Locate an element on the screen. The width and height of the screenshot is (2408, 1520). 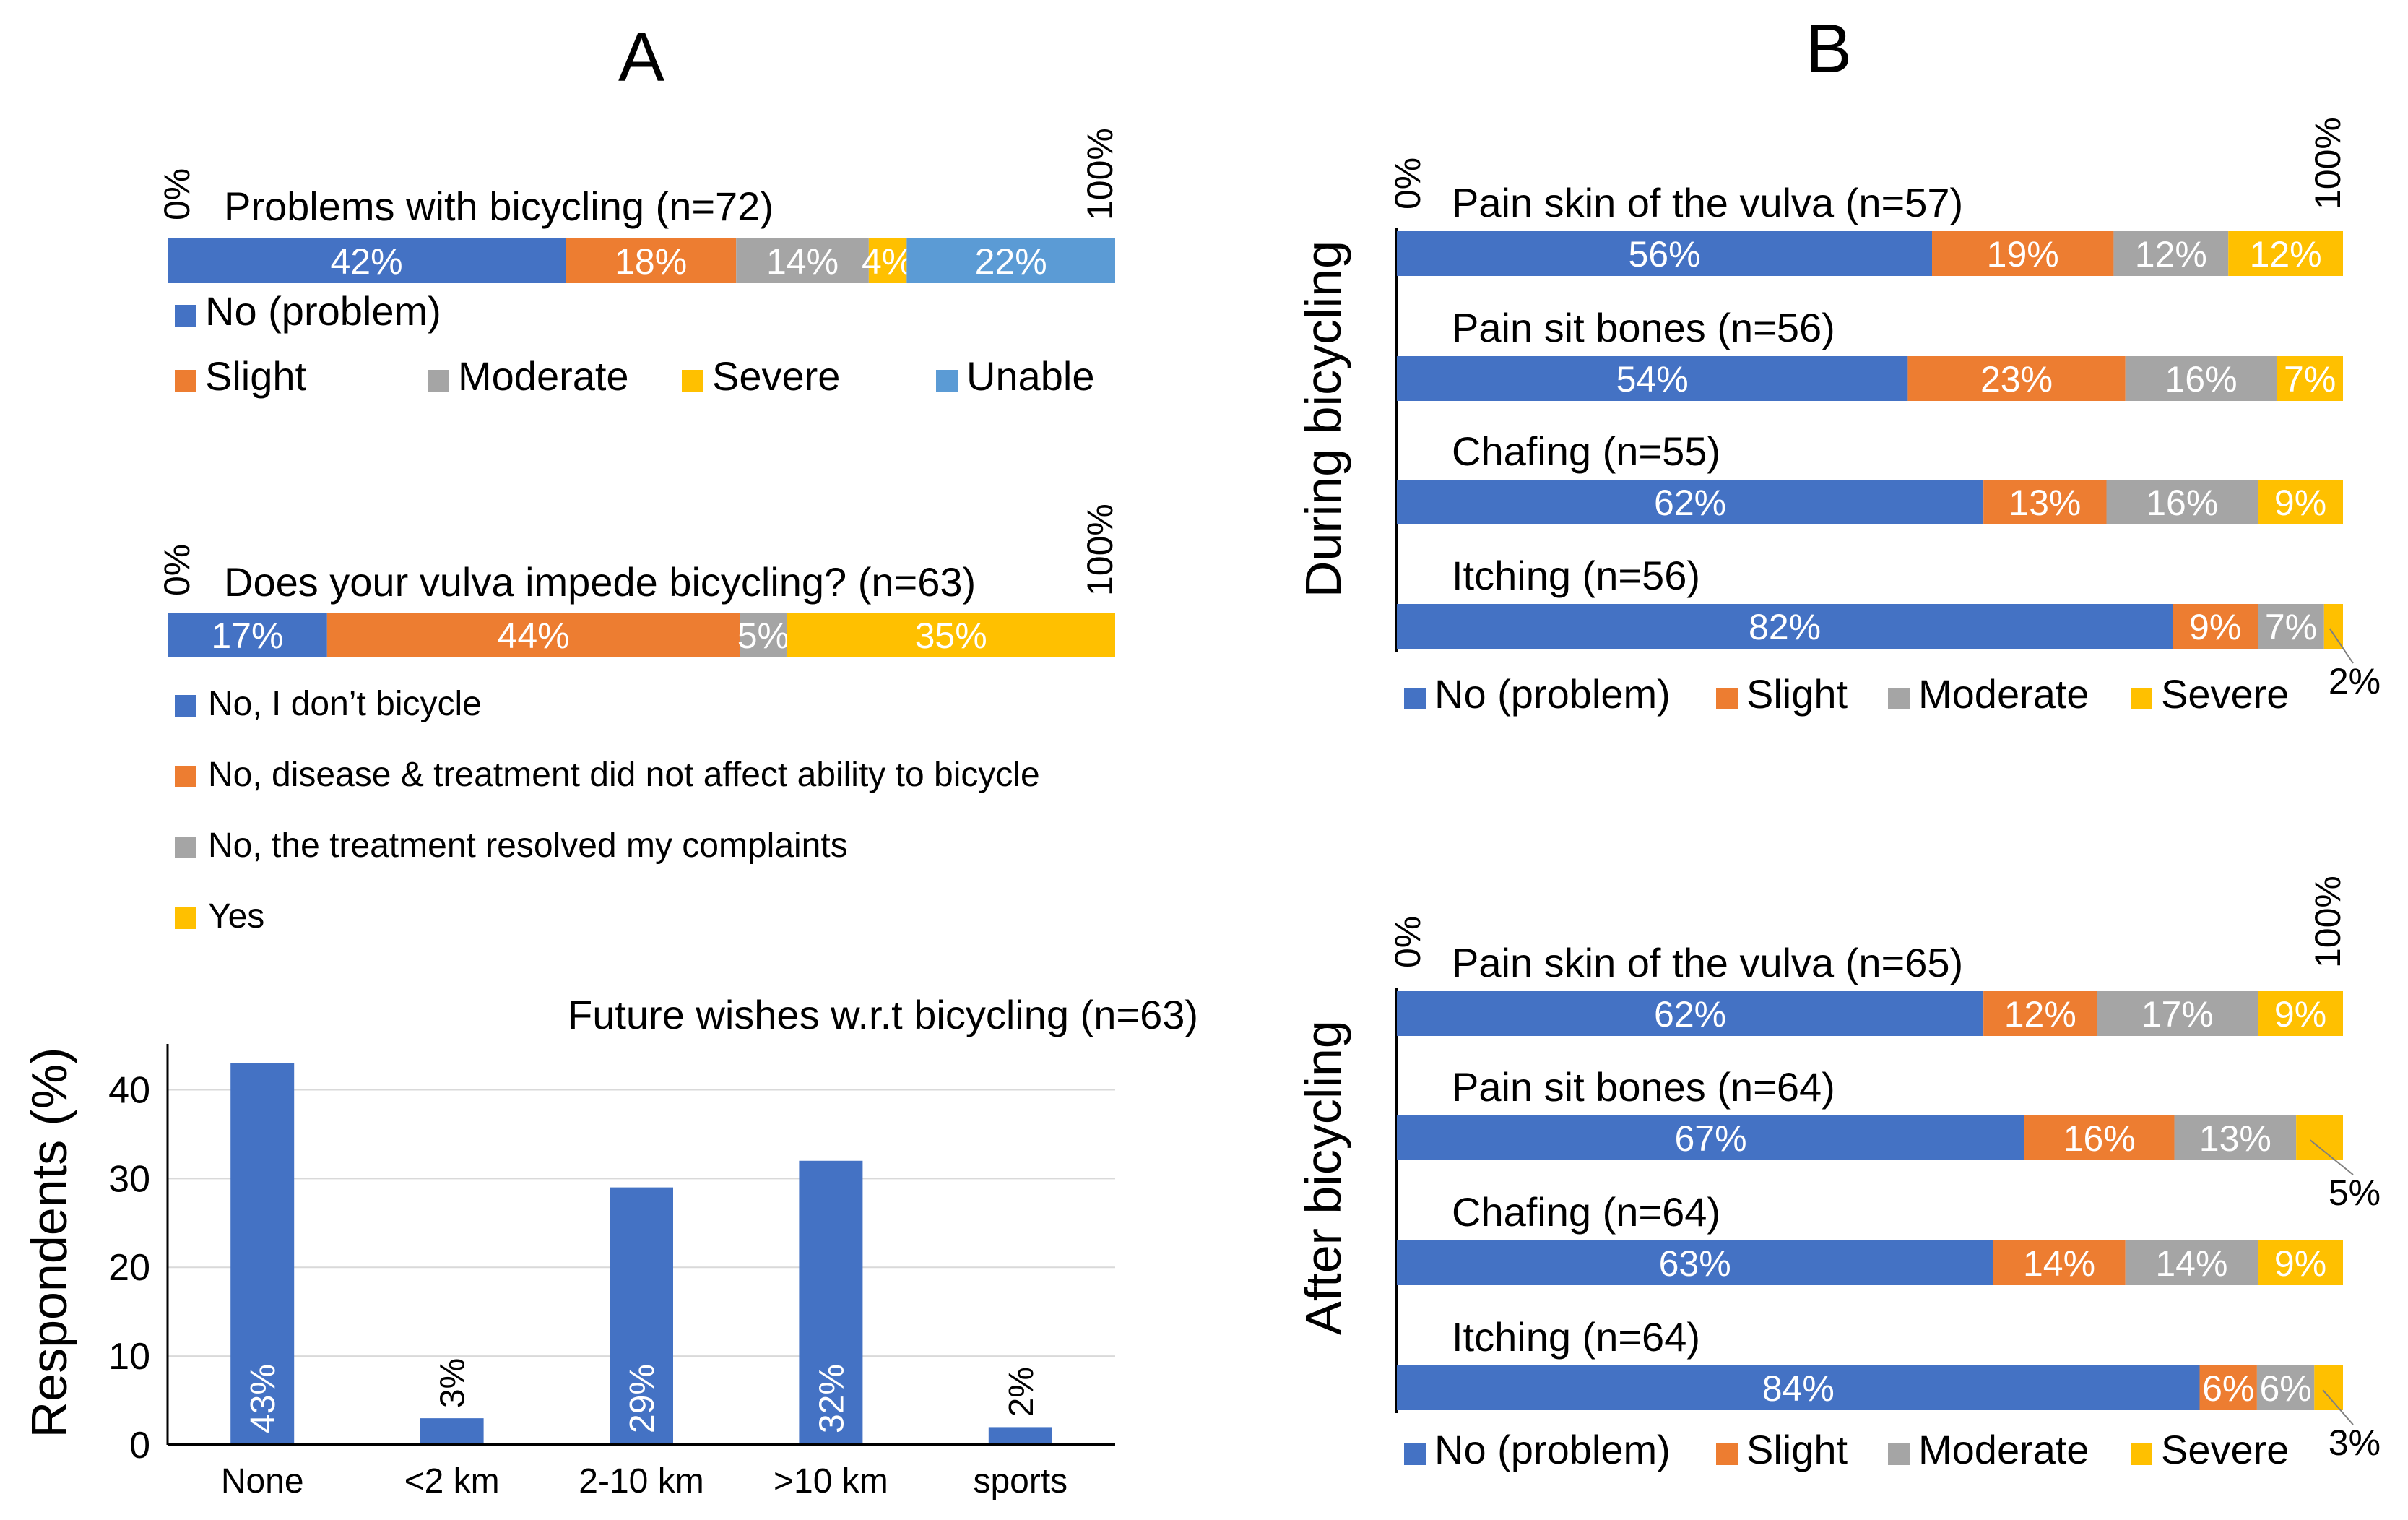
legend-b4-label-1: Slight is located at coordinates (1797, 1449).